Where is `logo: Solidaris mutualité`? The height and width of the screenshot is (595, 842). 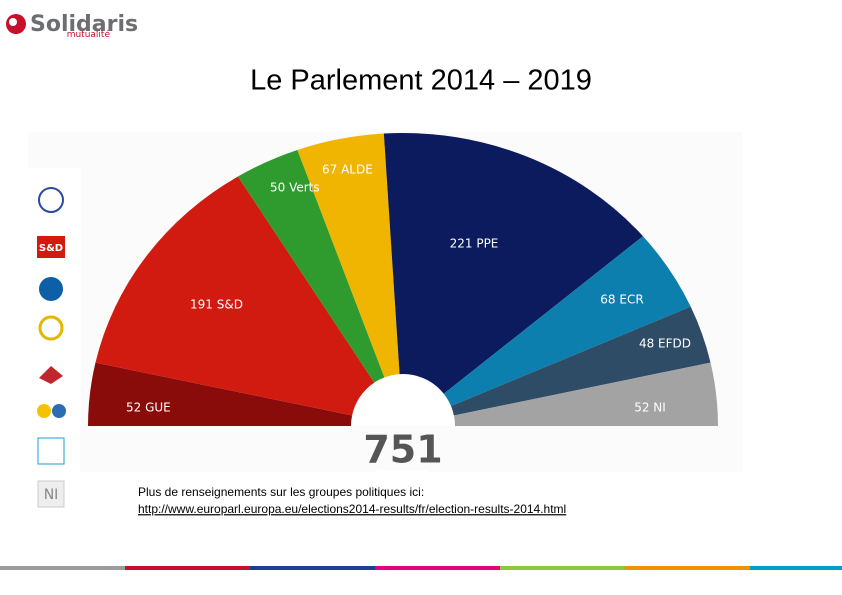
logo: Solidaris mutualité is located at coordinates (72, 26).